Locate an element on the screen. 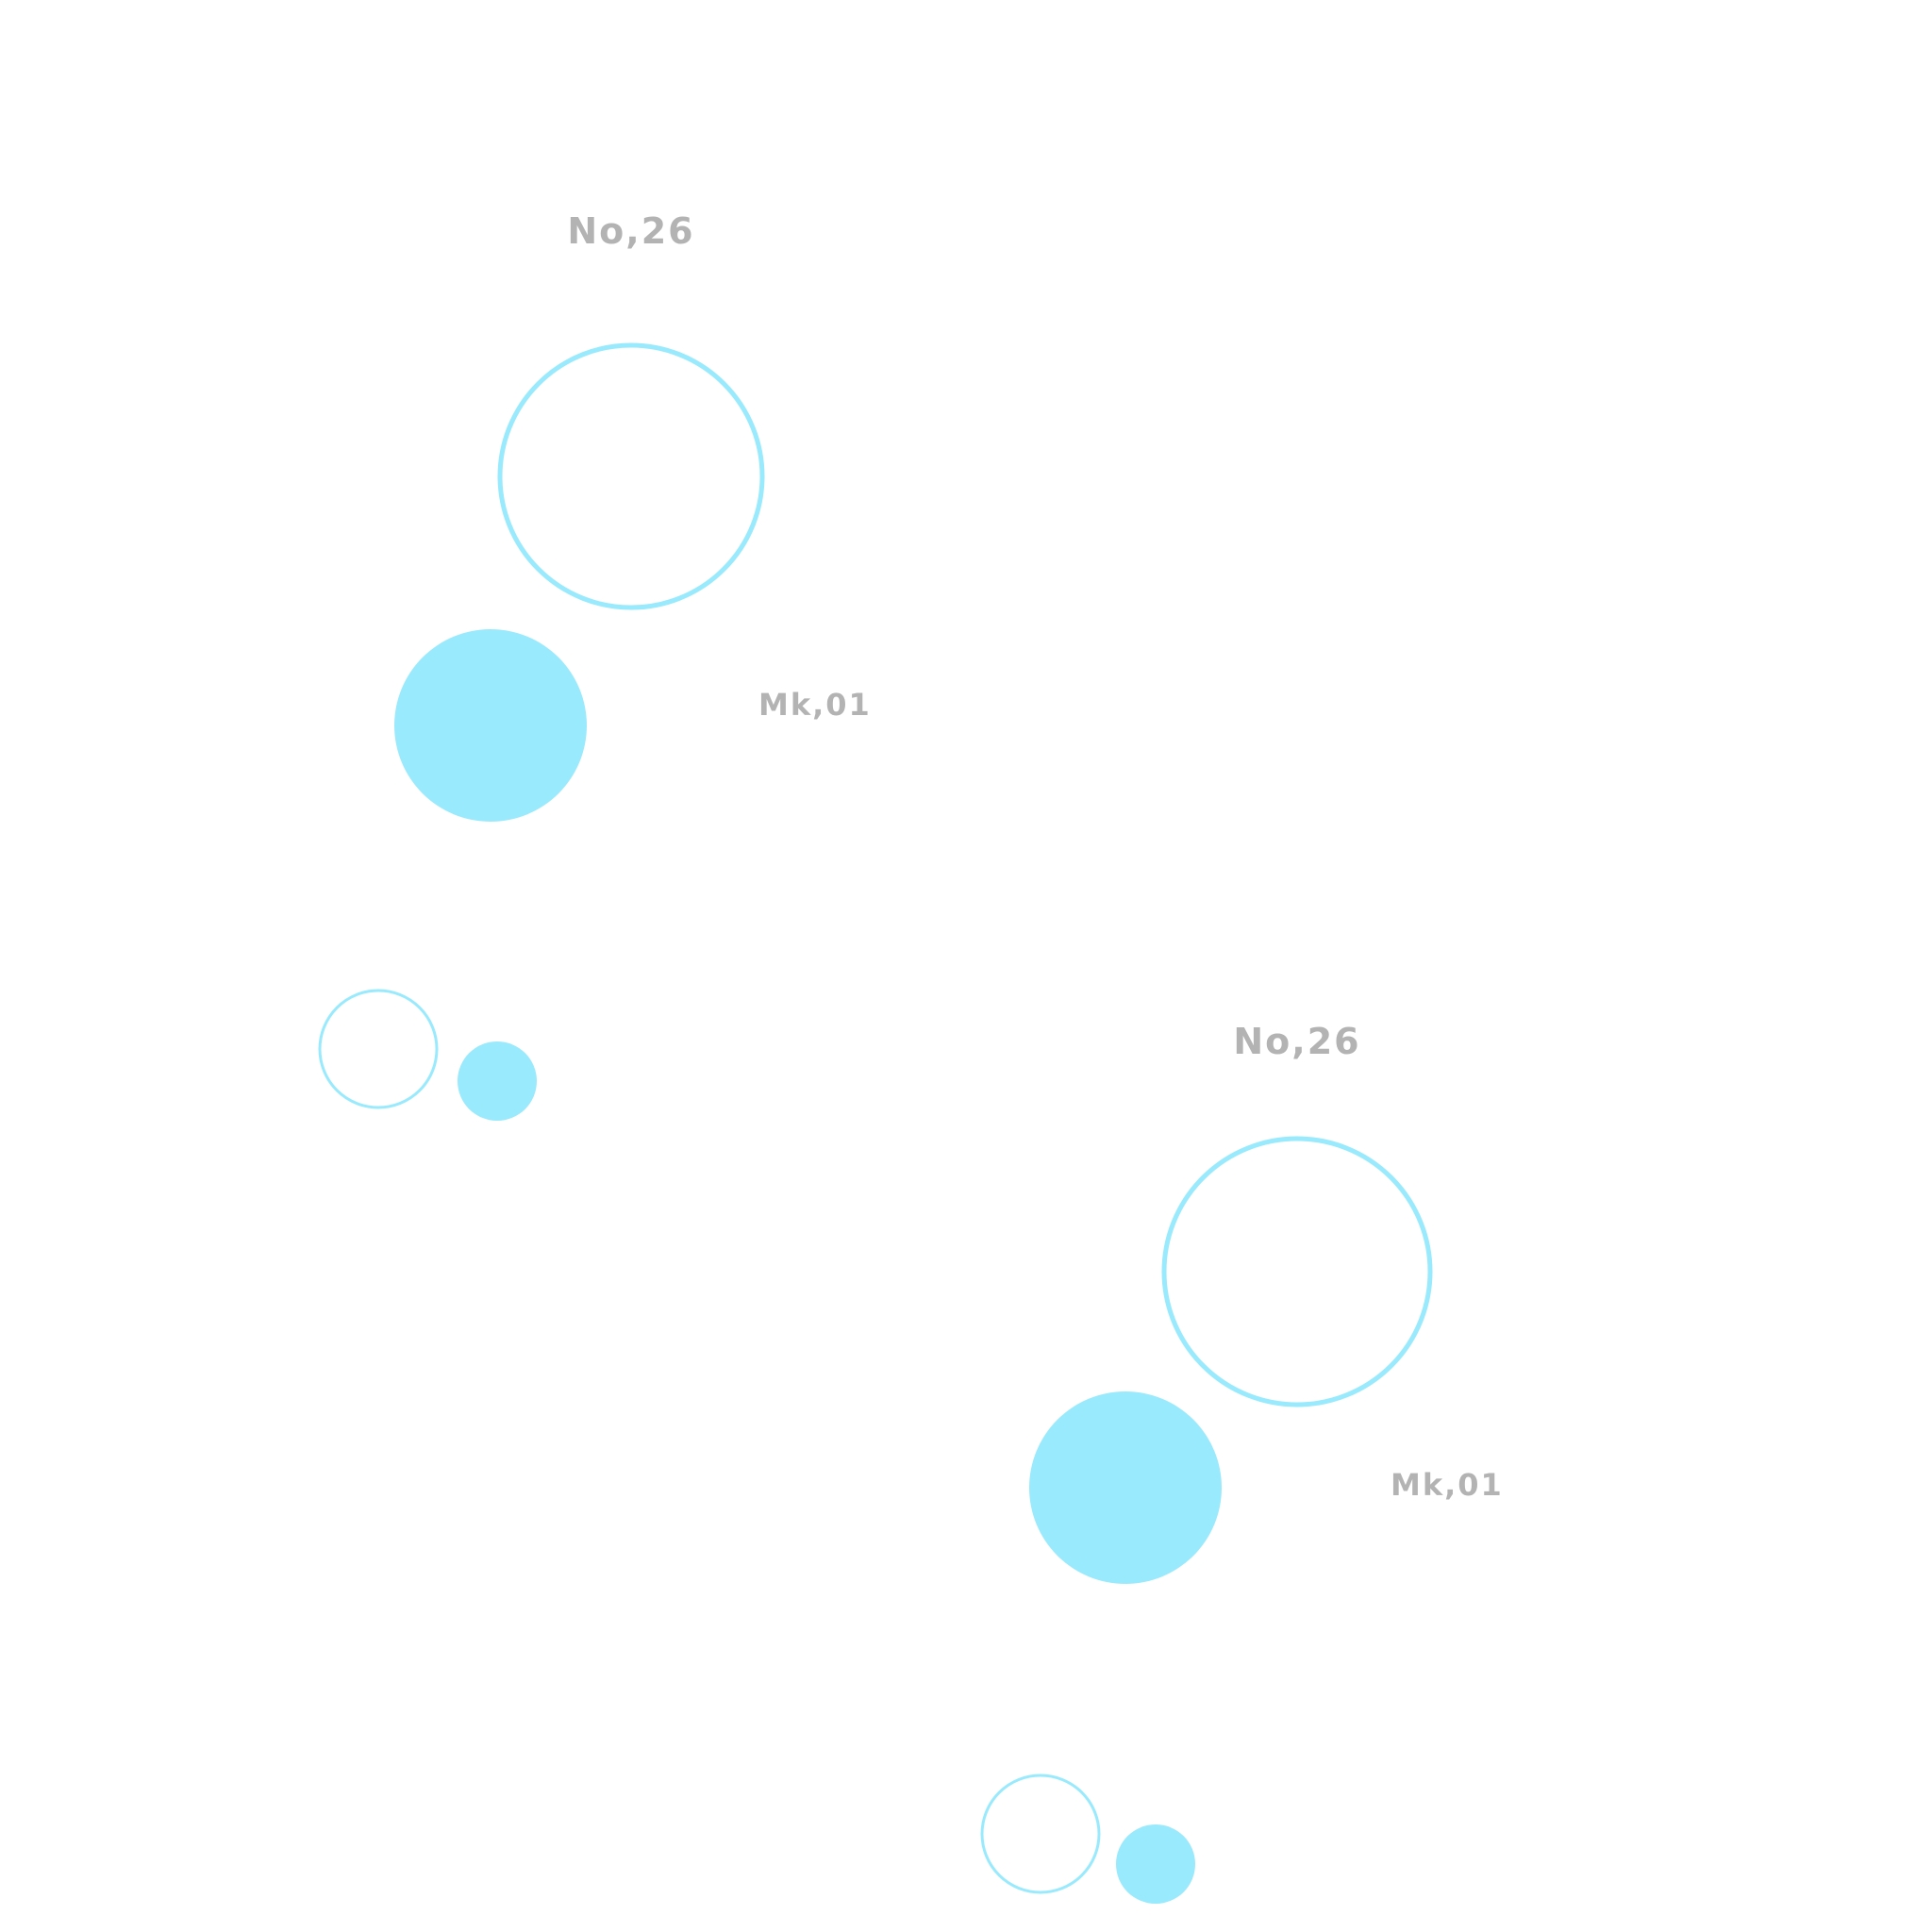  group-1-small-dot is located at coordinates (497, 1081).